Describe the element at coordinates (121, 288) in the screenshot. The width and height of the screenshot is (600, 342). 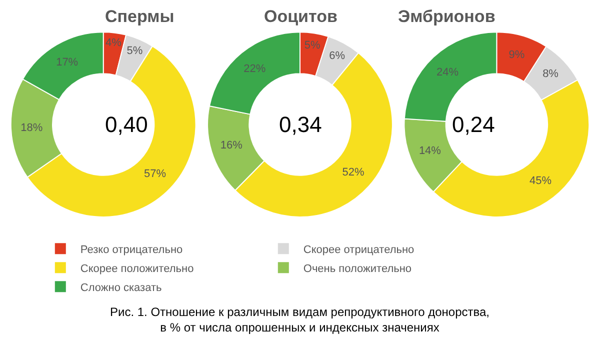
I see `legend-label: Сложно сказать` at that location.